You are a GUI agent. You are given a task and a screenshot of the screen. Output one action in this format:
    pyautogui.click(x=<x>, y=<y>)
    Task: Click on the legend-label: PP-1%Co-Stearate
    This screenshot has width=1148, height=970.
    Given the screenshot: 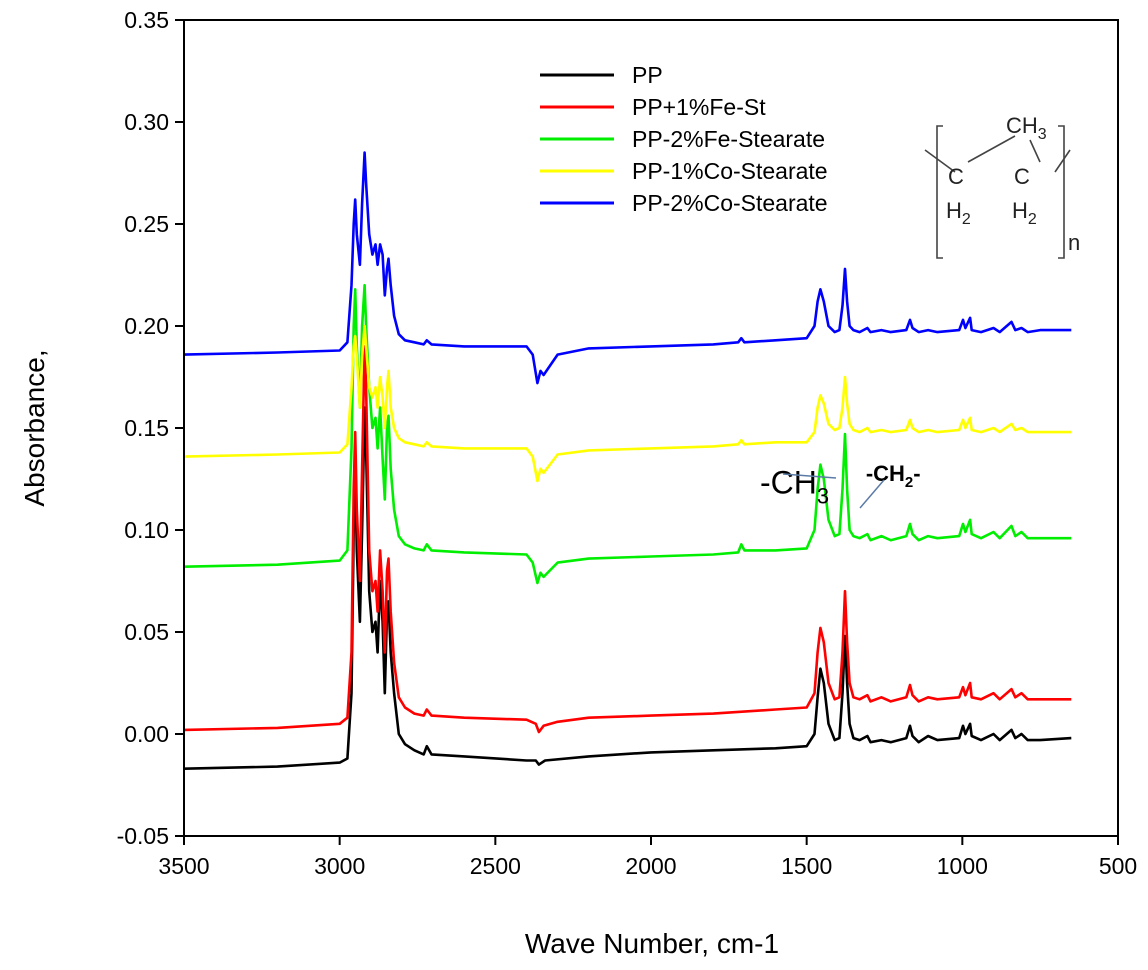 What is the action you would take?
    pyautogui.click(x=730, y=171)
    